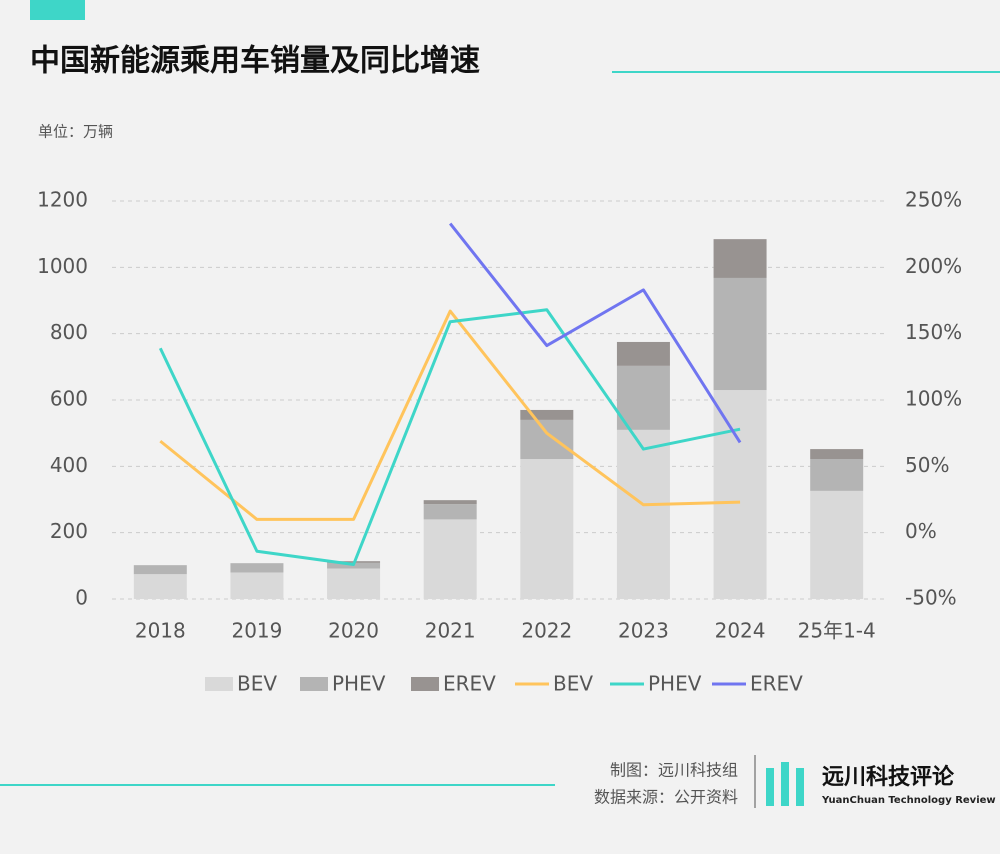 The image size is (1000, 854). What do you see at coordinates (921, 531) in the screenshot?
I see `y2-tick-label: 0%` at bounding box center [921, 531].